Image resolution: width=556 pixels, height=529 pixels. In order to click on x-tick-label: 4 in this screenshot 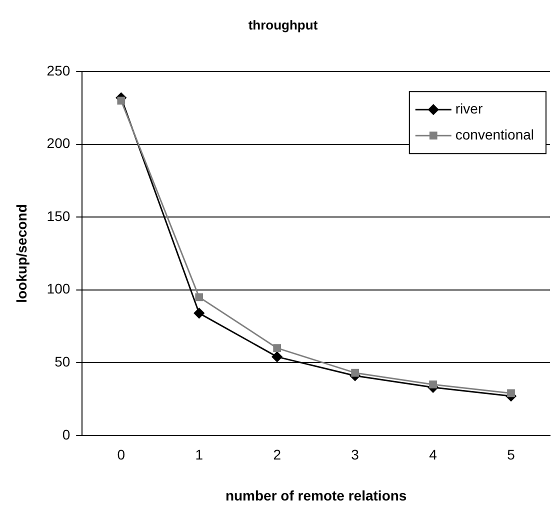, I will do `click(433, 454)`.